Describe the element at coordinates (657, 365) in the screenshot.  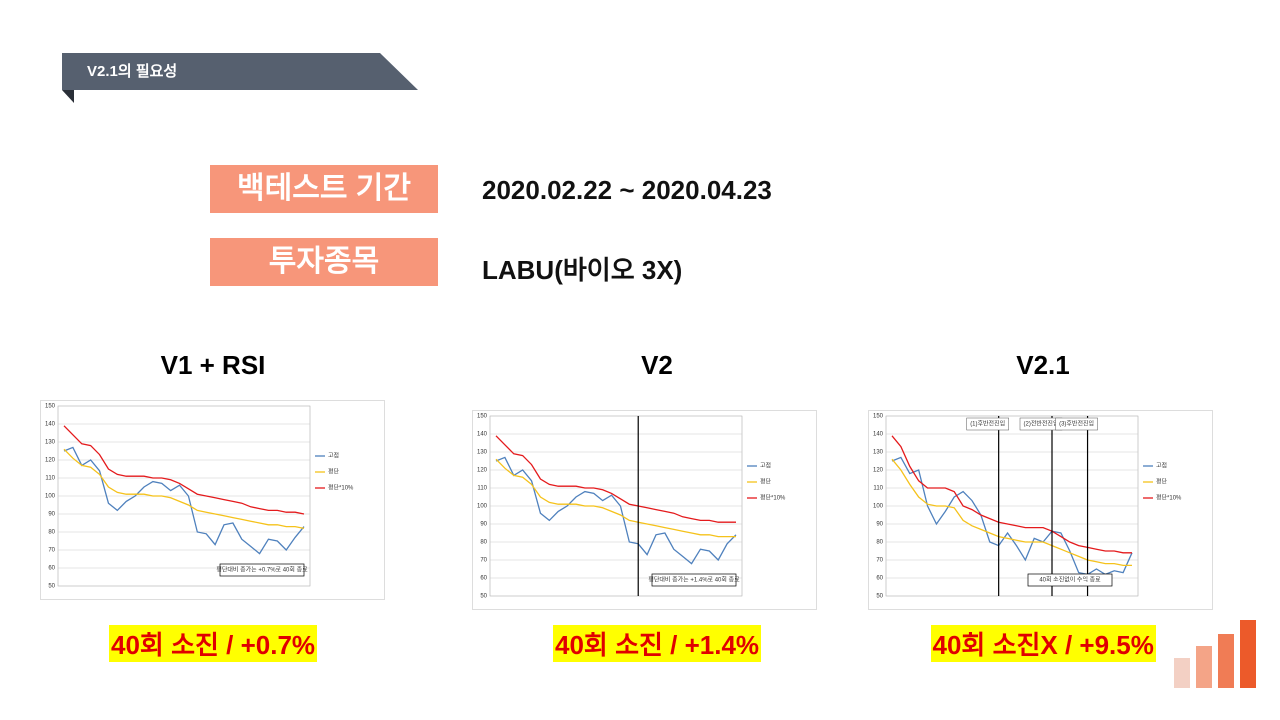
I see `chart-title: V2` at that location.